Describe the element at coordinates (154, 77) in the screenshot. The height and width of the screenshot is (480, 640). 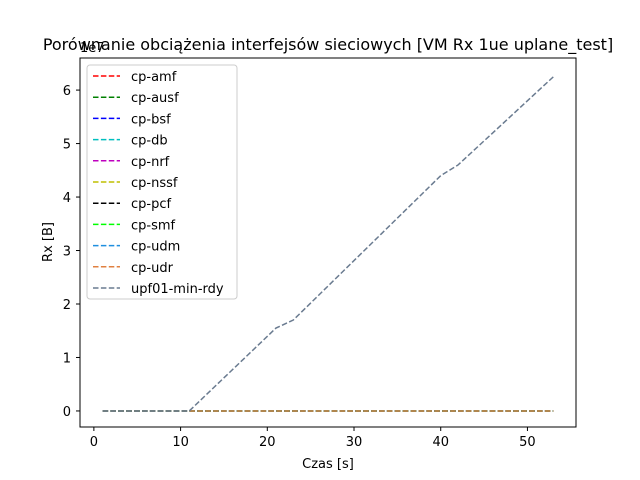
I see `legend-label-cp-amf: cp-amf` at that location.